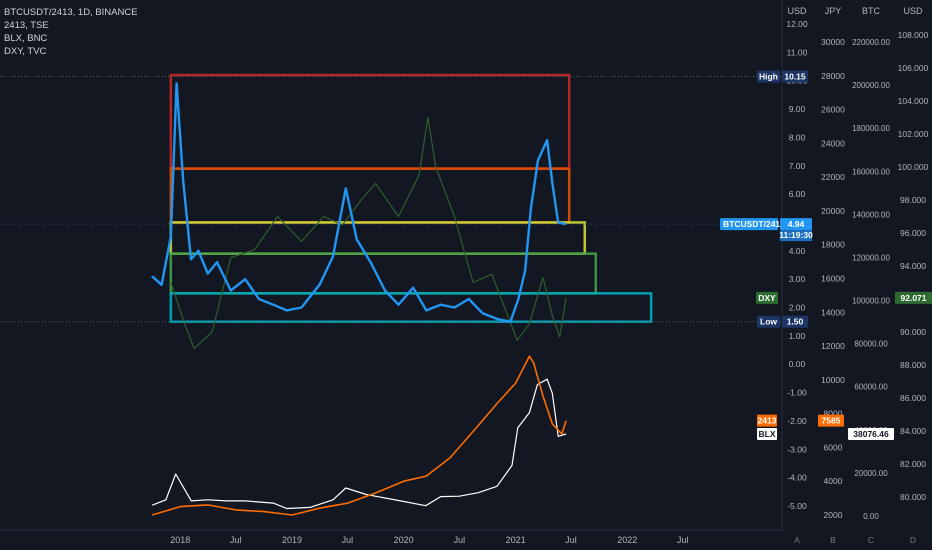 This screenshot has width=932, height=550. I want to click on ratio_usd-tick-label: 1.00, so click(797, 336).